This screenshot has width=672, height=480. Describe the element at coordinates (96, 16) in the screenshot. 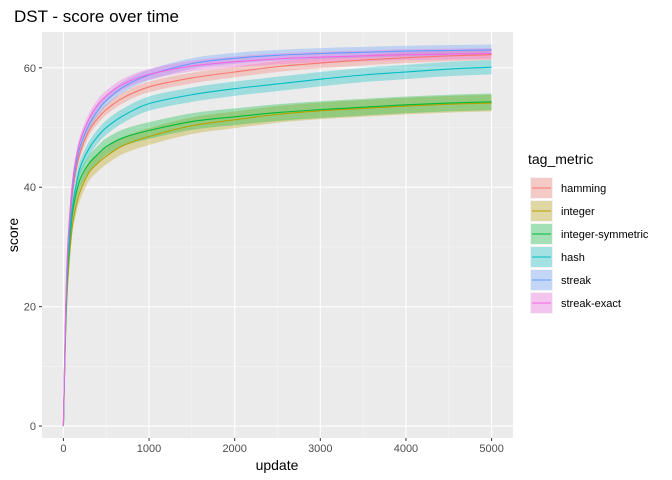

I see `chart-title: DST - score over time` at that location.